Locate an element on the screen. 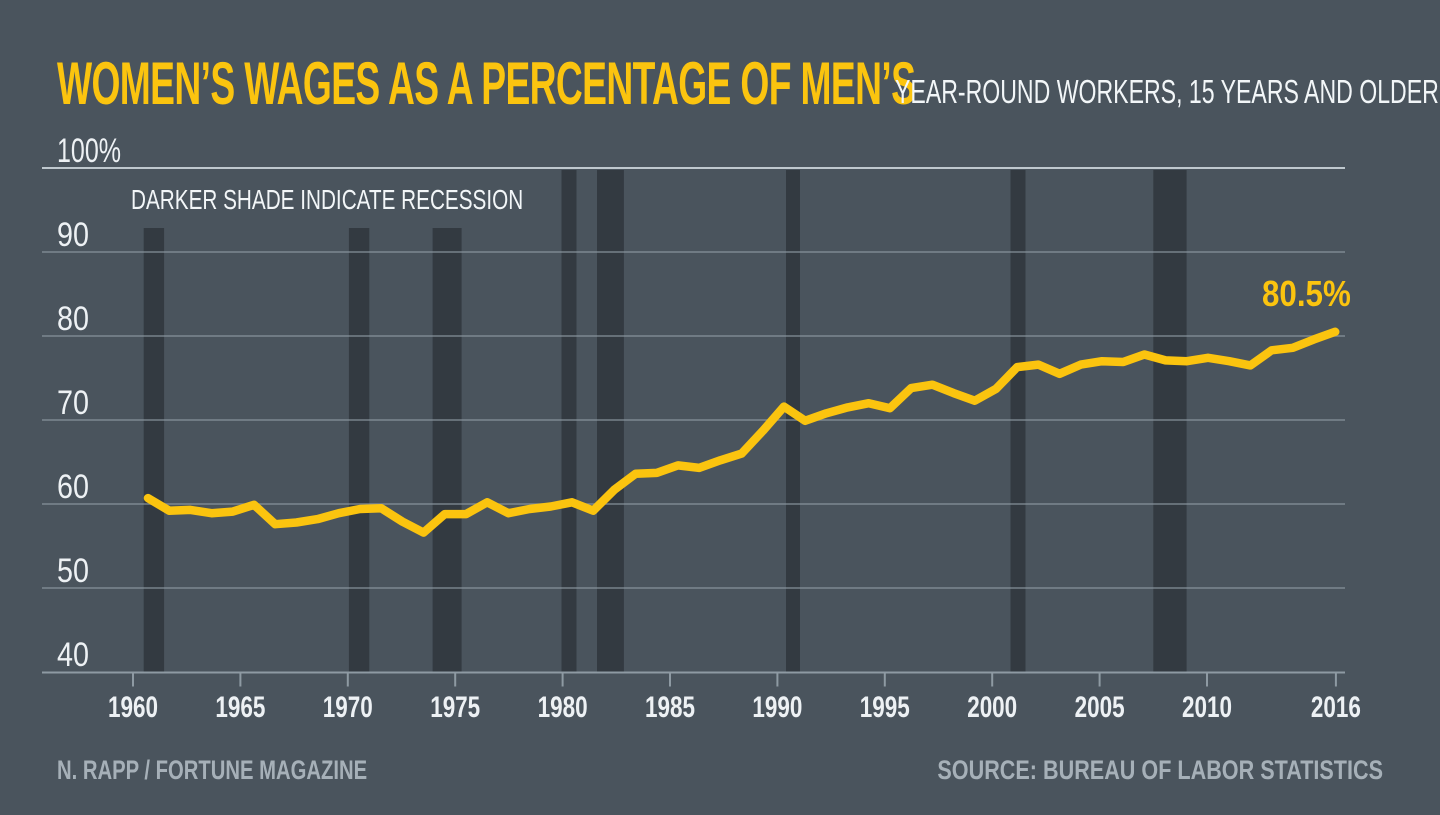  x-tick-label: 2016 is located at coordinates (1336, 707).